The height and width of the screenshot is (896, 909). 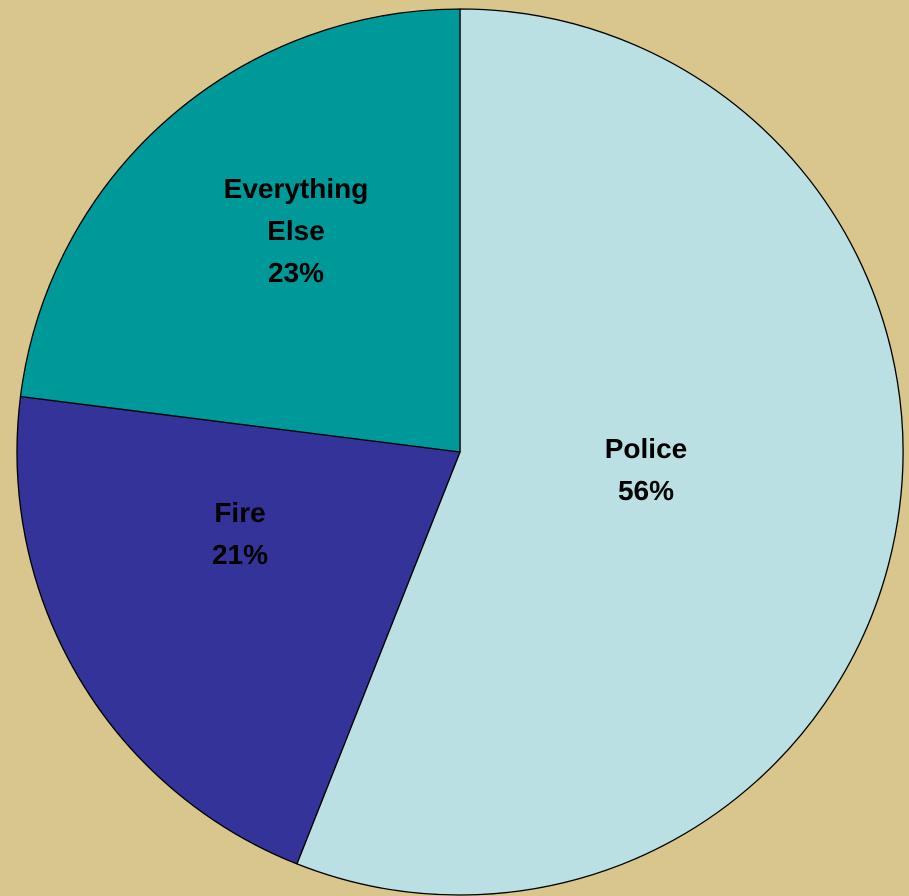 I want to click on slice-category-text: Police, so click(x=646, y=448).